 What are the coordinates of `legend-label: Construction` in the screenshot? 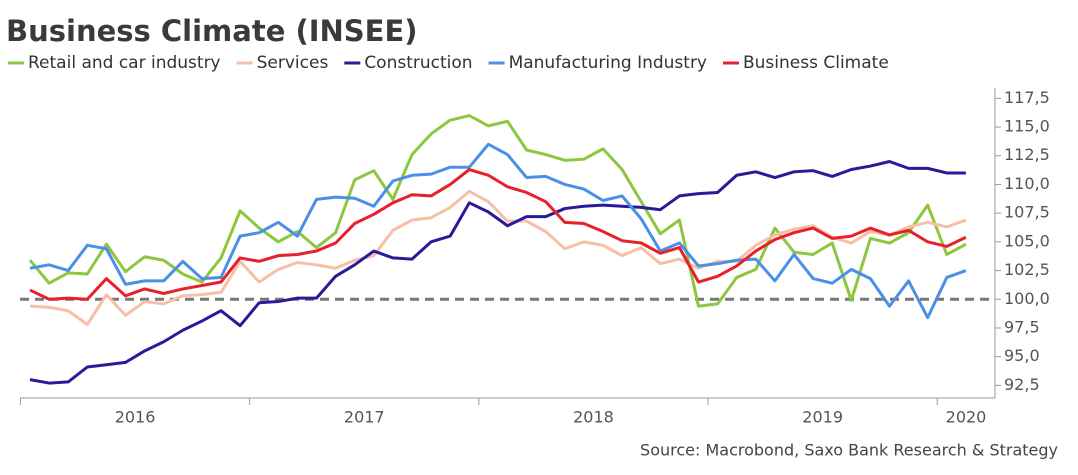 It's located at (418, 63).